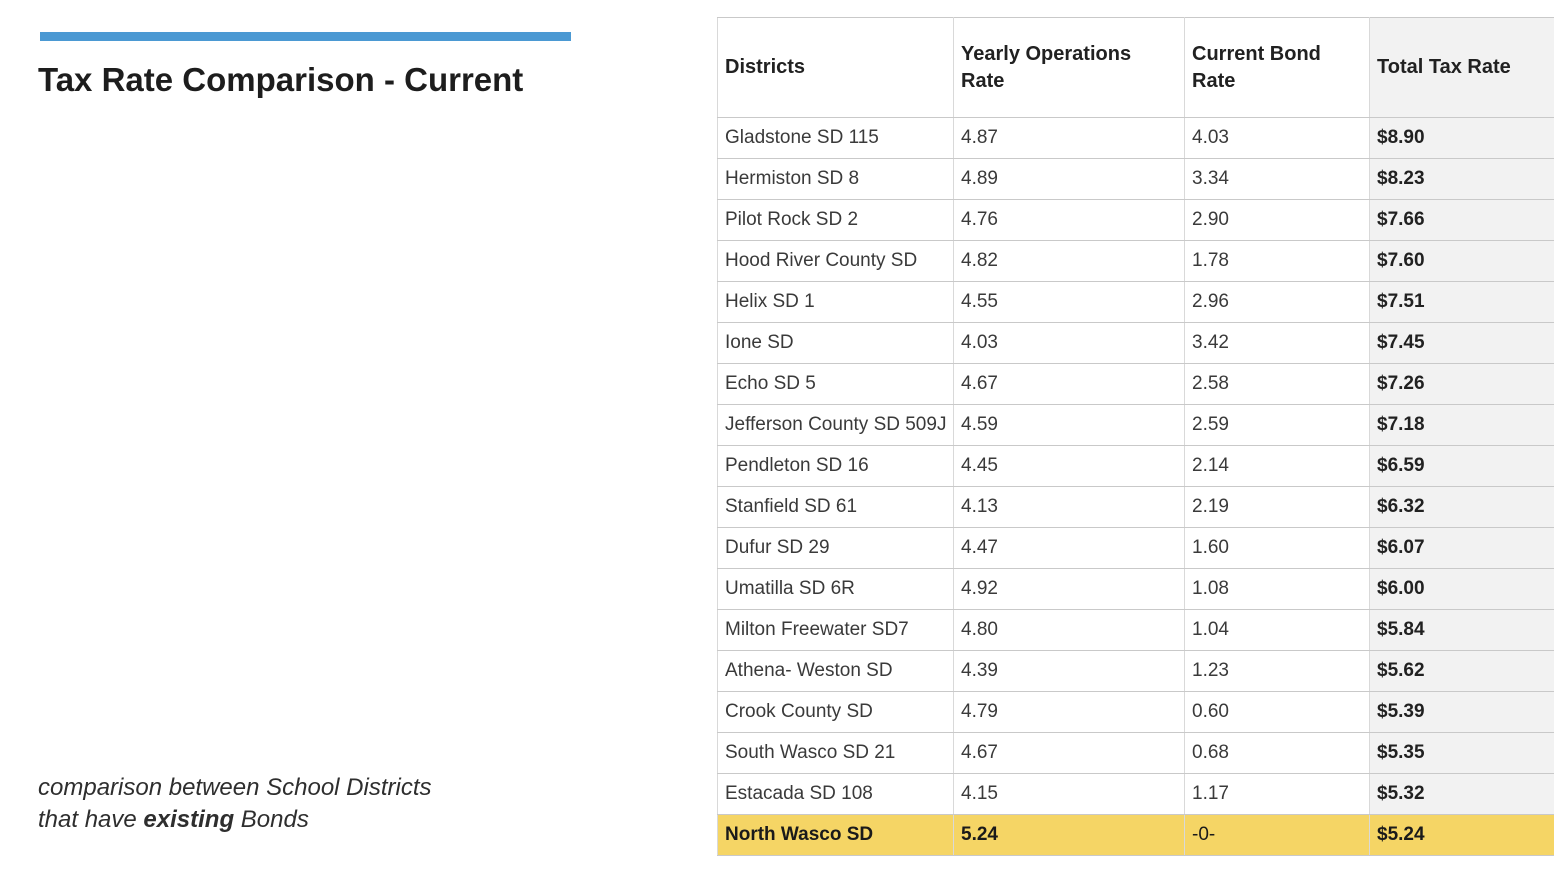  I want to click on cell-total: $5.24, so click(1461, 835).